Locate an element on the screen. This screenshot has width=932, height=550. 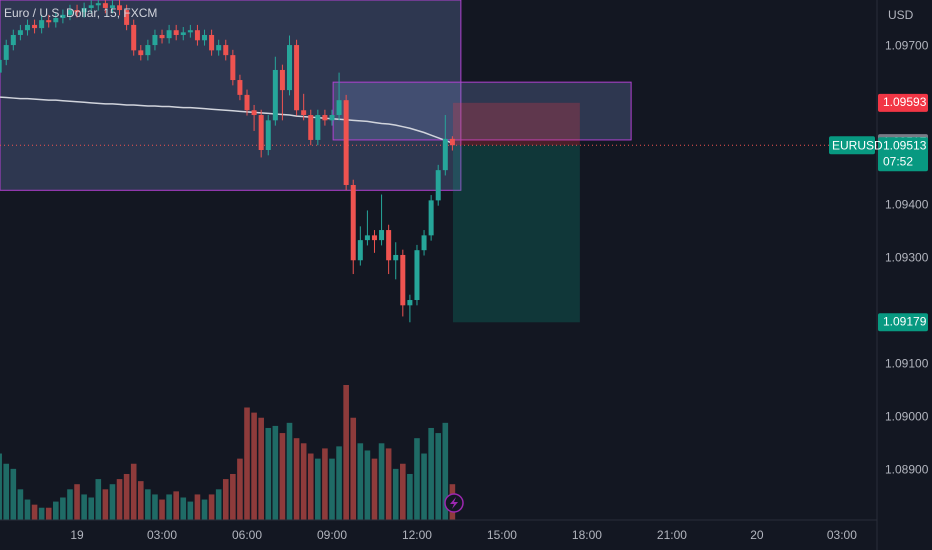
target-label-bg is located at coordinates (903, 322).